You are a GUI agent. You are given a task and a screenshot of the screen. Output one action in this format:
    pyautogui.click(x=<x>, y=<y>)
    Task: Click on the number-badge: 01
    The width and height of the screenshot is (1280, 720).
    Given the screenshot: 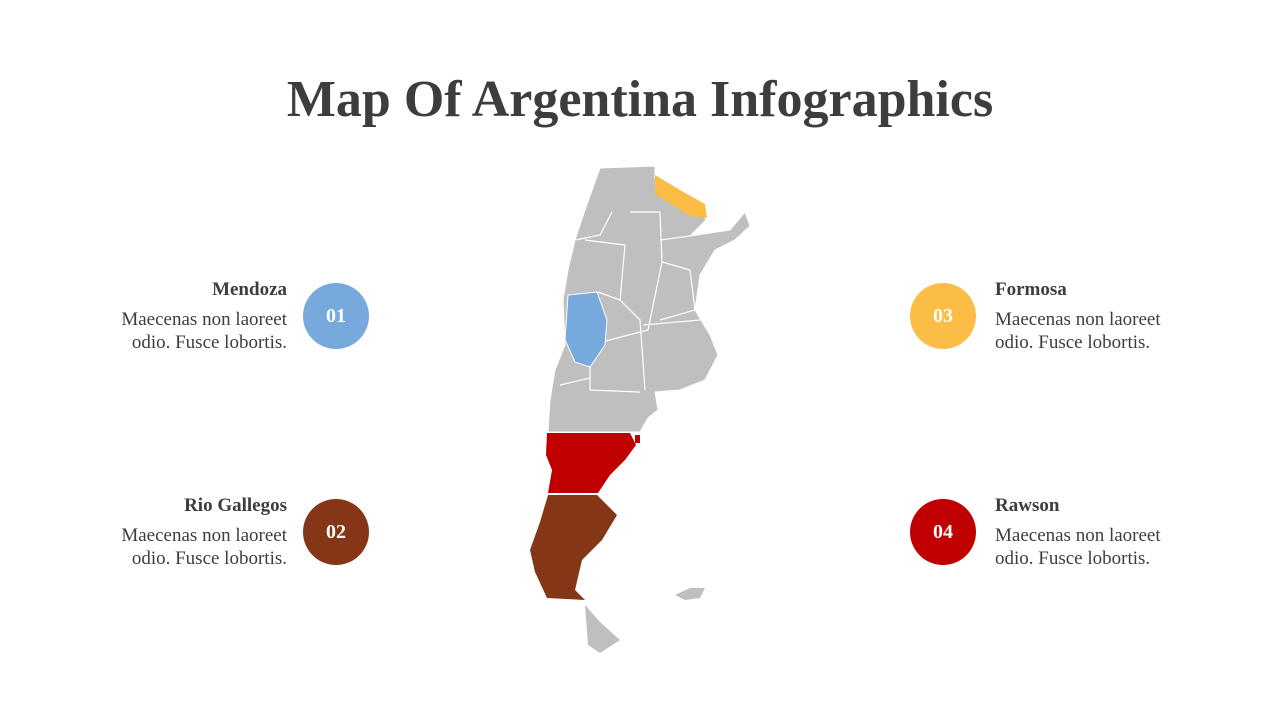 What is the action you would take?
    pyautogui.click(x=336, y=316)
    